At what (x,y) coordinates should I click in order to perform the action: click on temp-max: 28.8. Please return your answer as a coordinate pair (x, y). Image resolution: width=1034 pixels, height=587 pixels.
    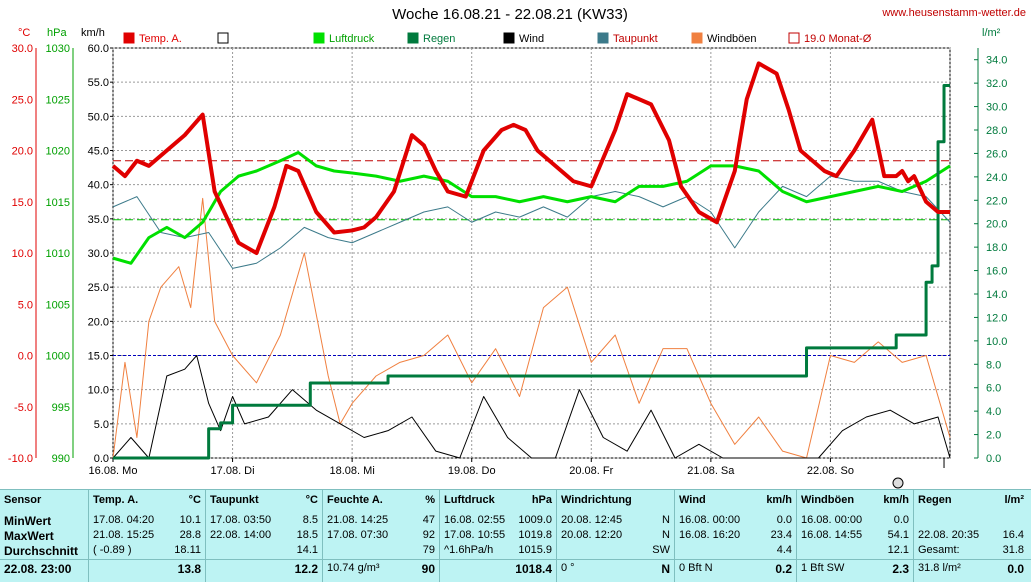
    Looking at the image, I should click on (190, 535).